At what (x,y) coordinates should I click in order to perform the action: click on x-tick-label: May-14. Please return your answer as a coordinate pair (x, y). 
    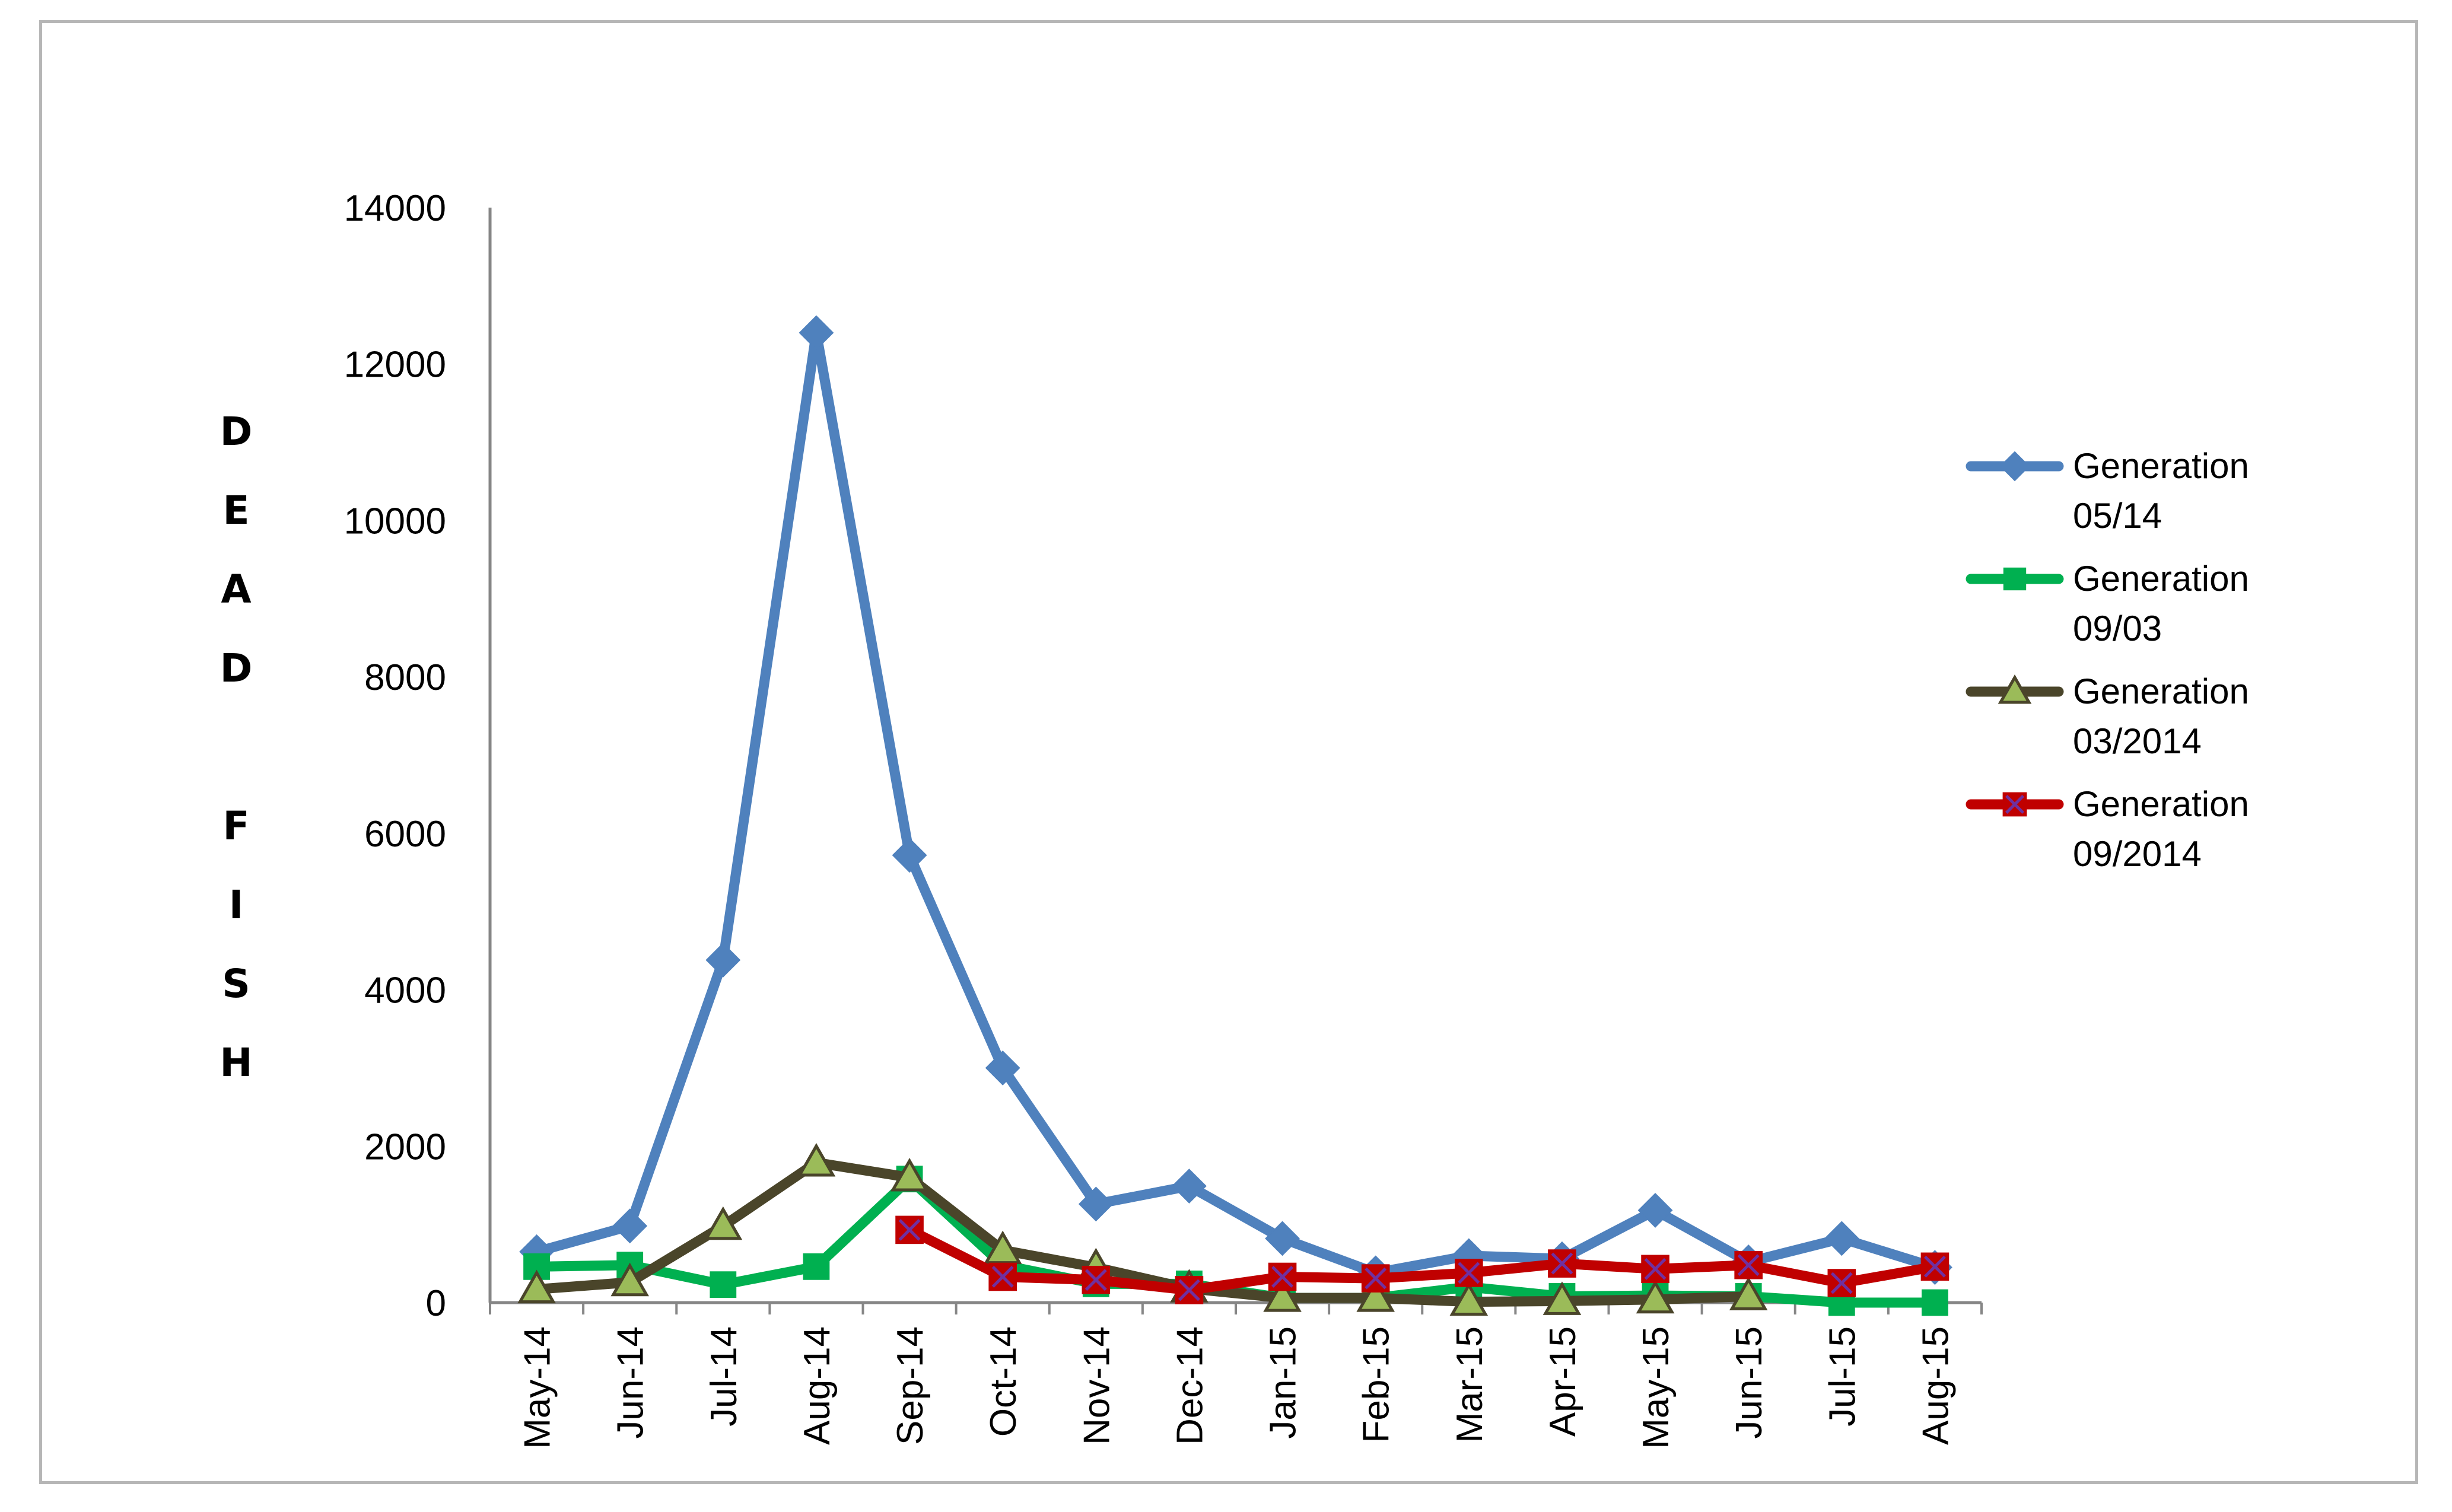
    Looking at the image, I should click on (537, 1387).